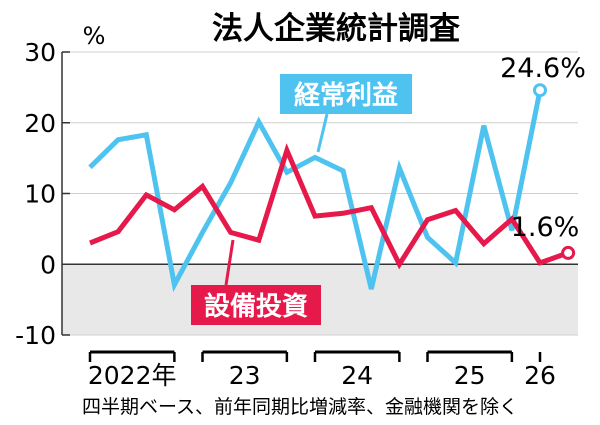 The width and height of the screenshot is (600, 425). I want to click on label-setsubi-toshi: 設備投資, so click(256, 282).